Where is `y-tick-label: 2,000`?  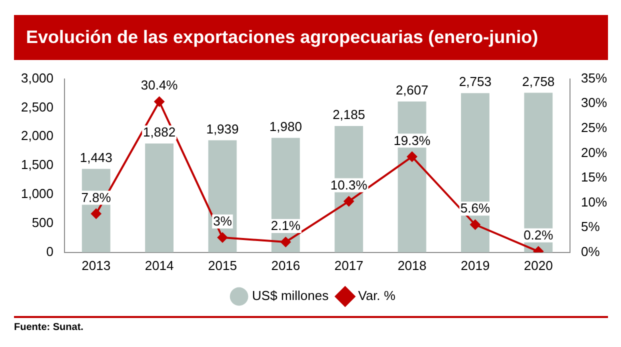
y-tick-label: 2,000 is located at coordinates (37, 136).